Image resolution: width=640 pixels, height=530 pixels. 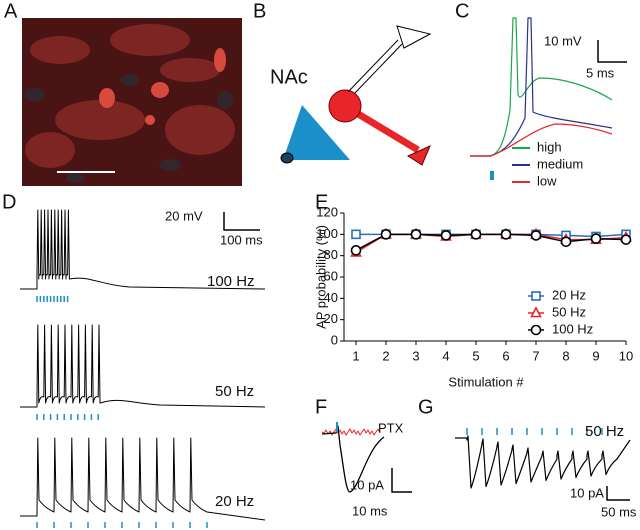 What do you see at coordinates (547, 180) in the screenshot?
I see `legend-label: low` at bounding box center [547, 180].